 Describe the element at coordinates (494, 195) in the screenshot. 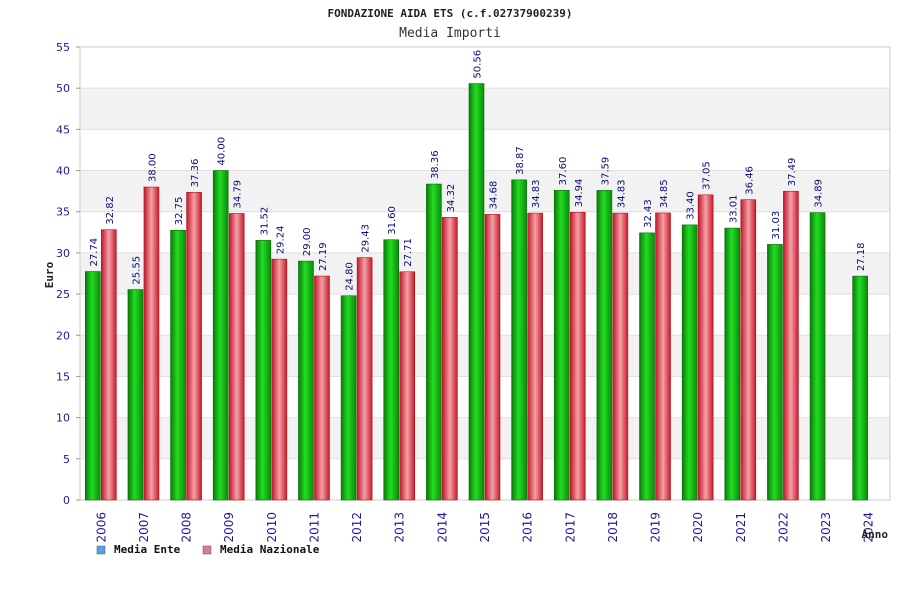

I see `data-label: 34.68` at that location.